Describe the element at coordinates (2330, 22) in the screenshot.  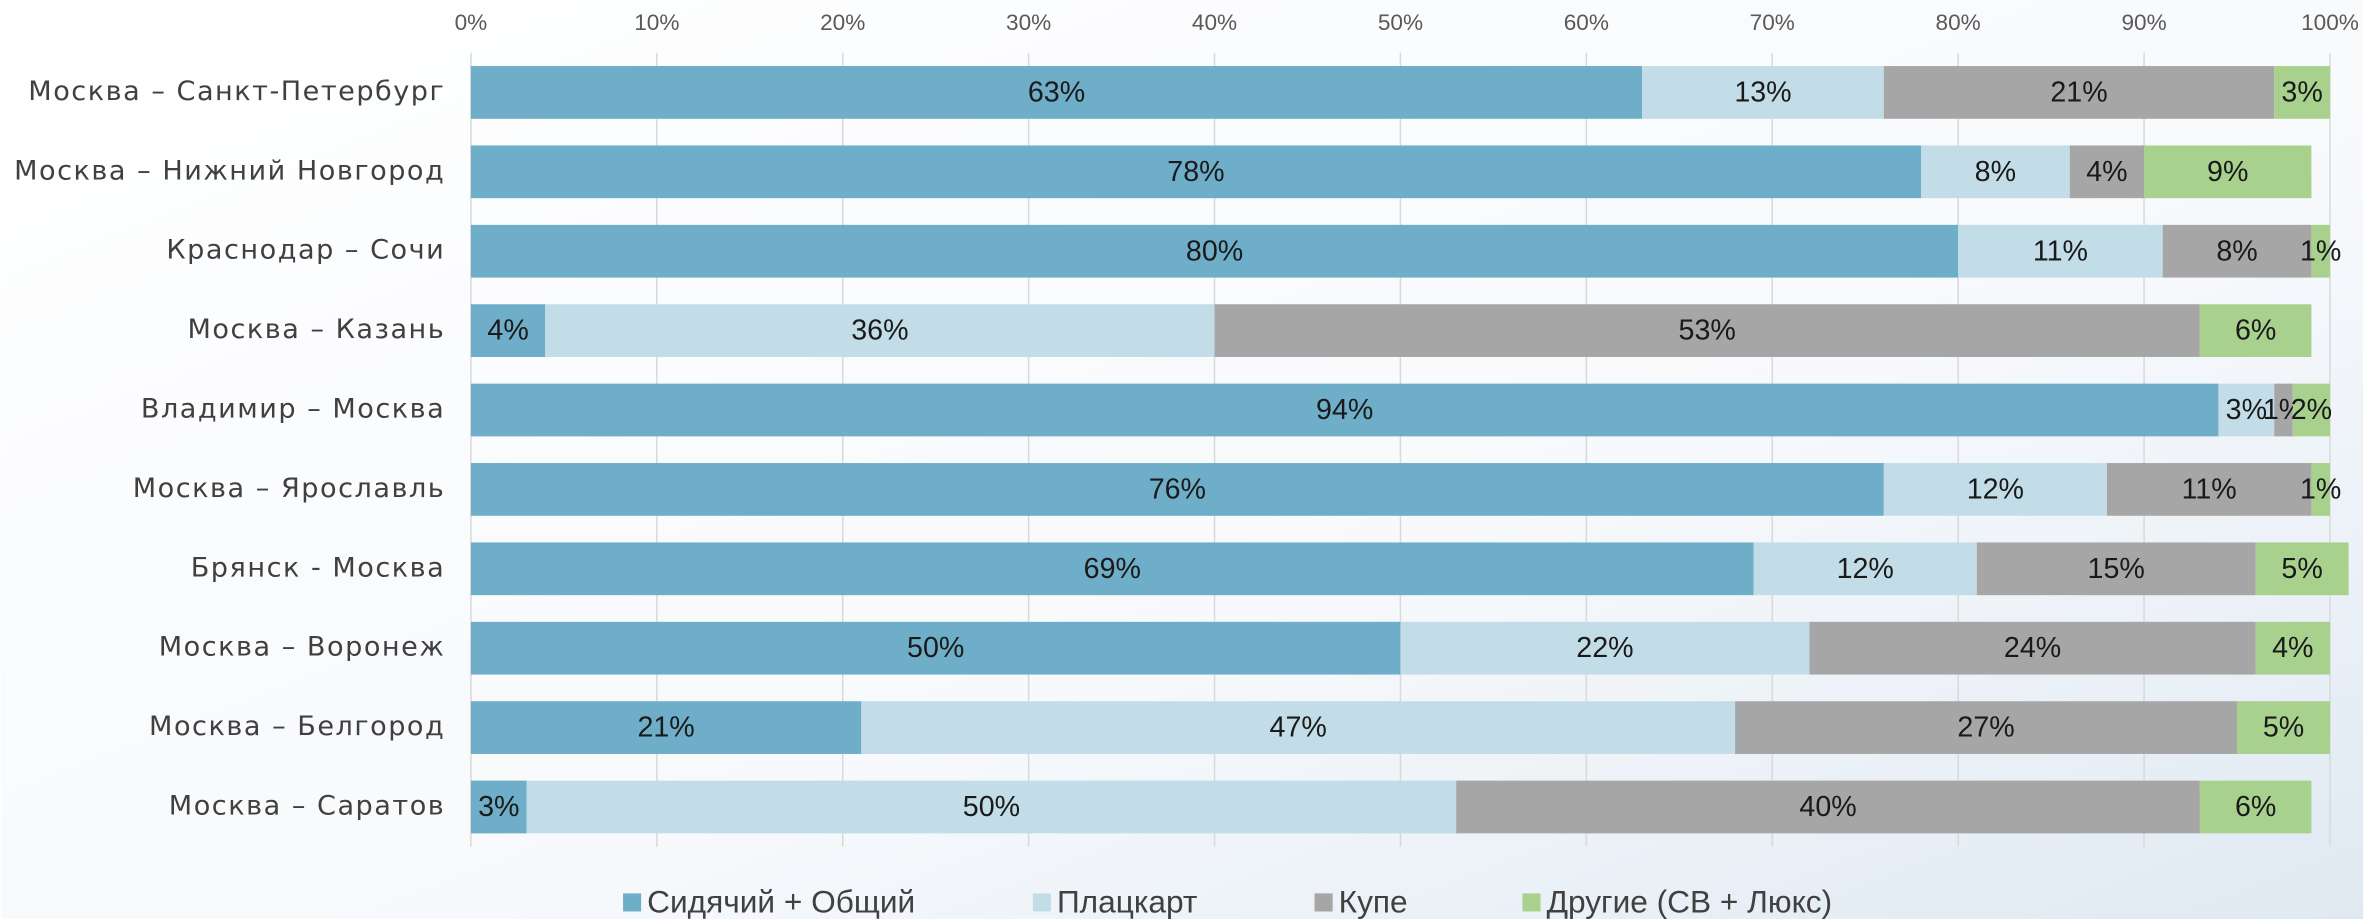
I see `x-tick-label: 100%` at that location.